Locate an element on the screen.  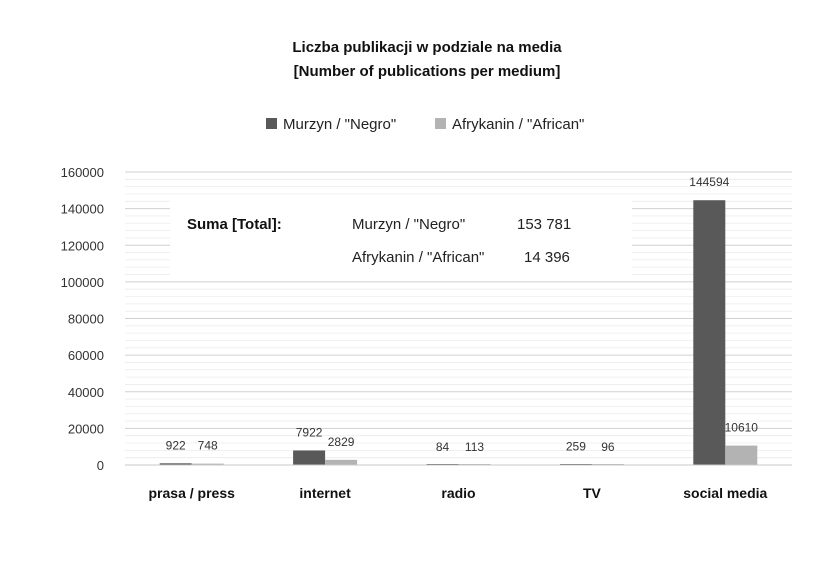
total-label-murzyn: Murzyn / "Negro" is located at coordinates (408, 224).